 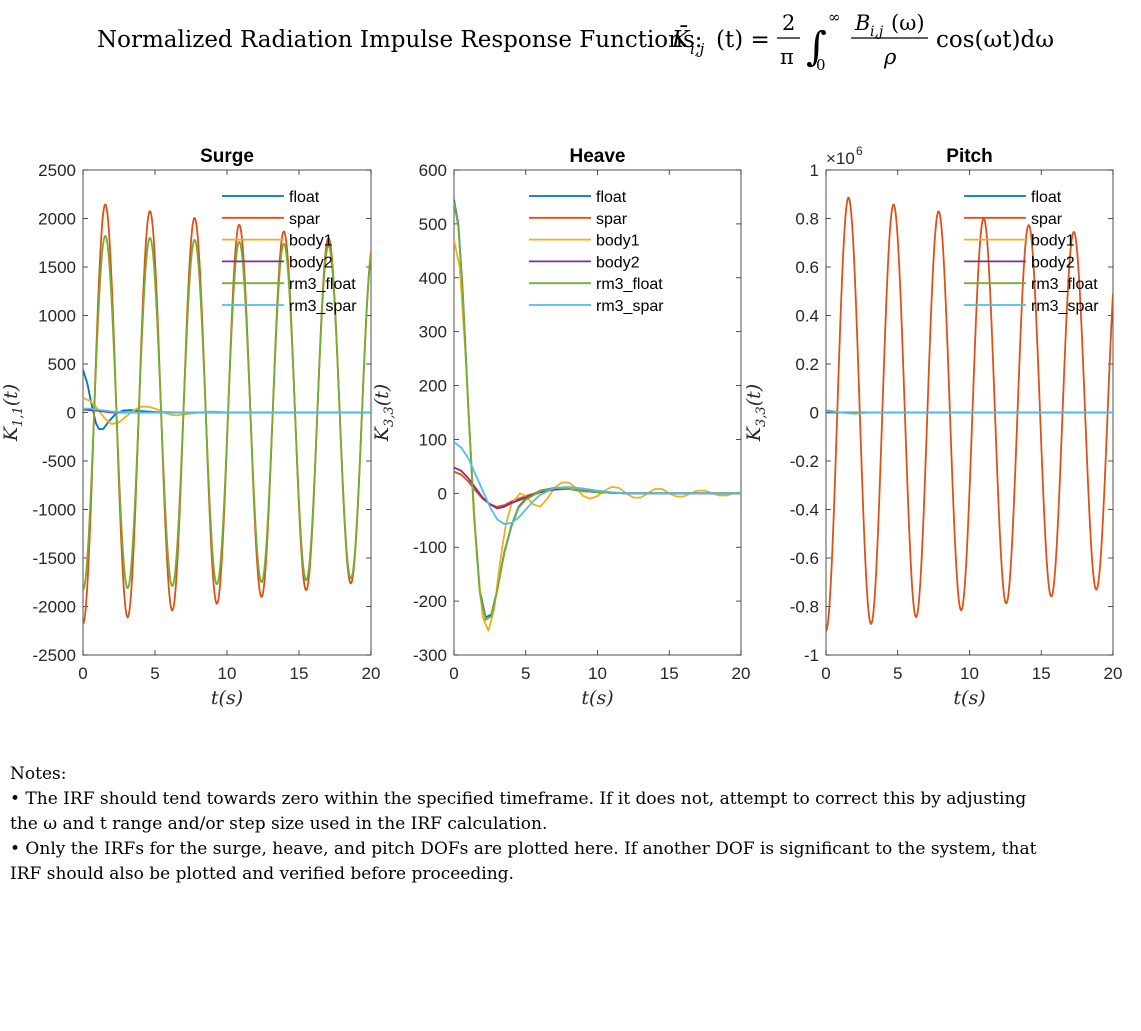 What do you see at coordinates (62, 364) in the screenshot?
I see `y-tick-label: 500` at bounding box center [62, 364].